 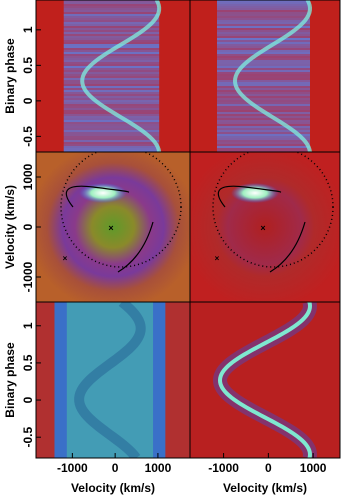 I want to click on frame, so click(x=265, y=380).